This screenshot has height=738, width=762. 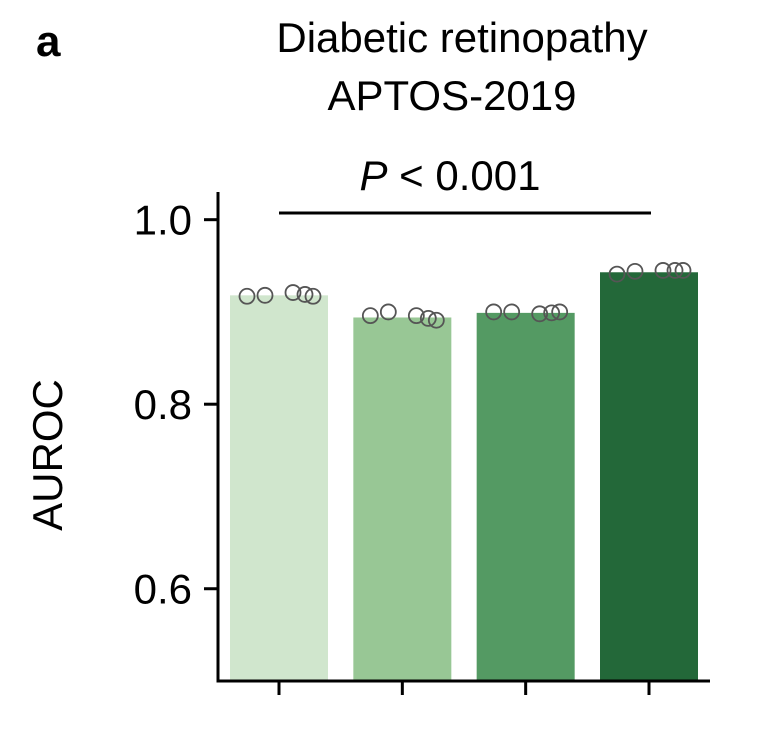 I want to click on y-tick-label-0.6: 0.6, so click(x=163, y=589).